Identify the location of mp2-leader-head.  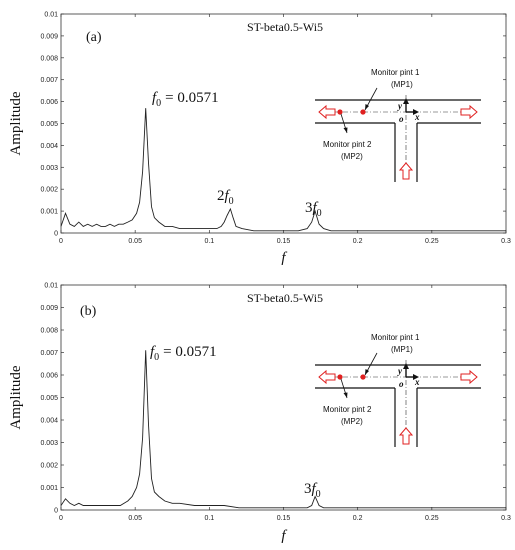
(345, 130).